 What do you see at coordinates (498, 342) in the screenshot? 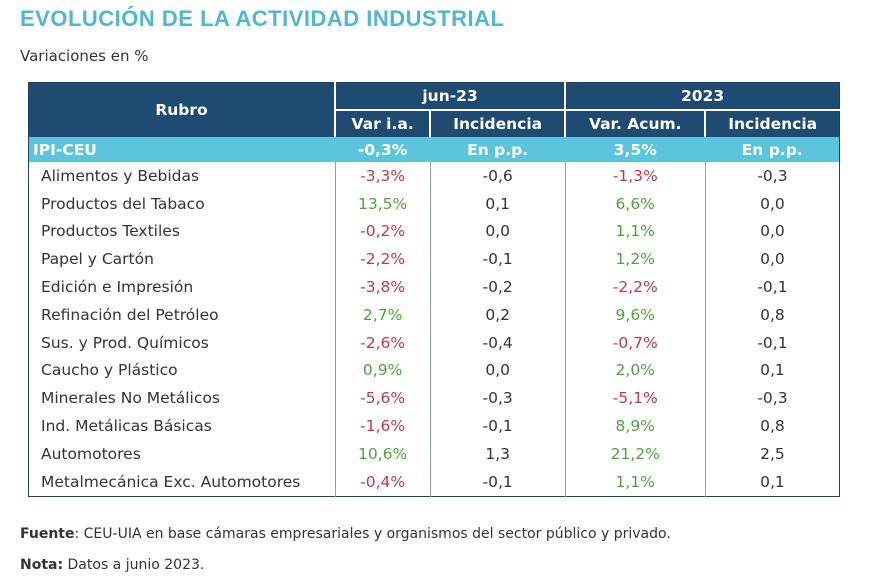
I see `row-v2: -0,4` at bounding box center [498, 342].